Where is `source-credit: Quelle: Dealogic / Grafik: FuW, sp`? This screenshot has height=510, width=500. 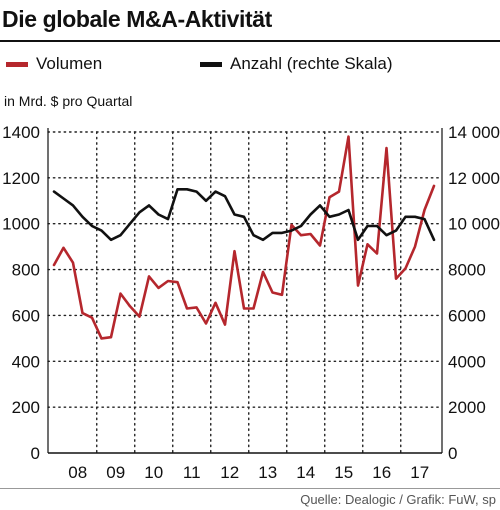
source-credit: Quelle: Dealogic / Grafik: FuW, sp is located at coordinates (398, 499).